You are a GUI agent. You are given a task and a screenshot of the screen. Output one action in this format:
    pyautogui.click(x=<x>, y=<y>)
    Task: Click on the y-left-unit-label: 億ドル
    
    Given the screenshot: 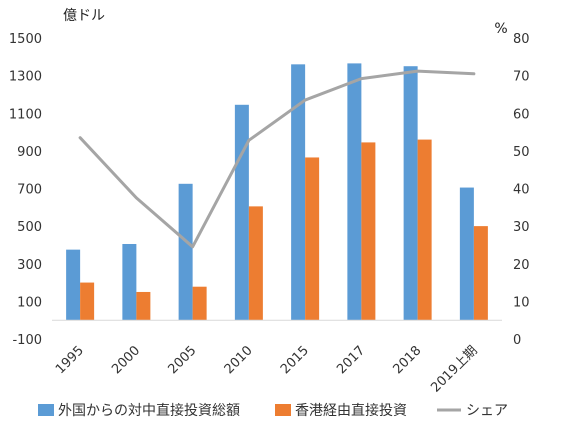 What is the action you would take?
    pyautogui.click(x=84, y=16)
    